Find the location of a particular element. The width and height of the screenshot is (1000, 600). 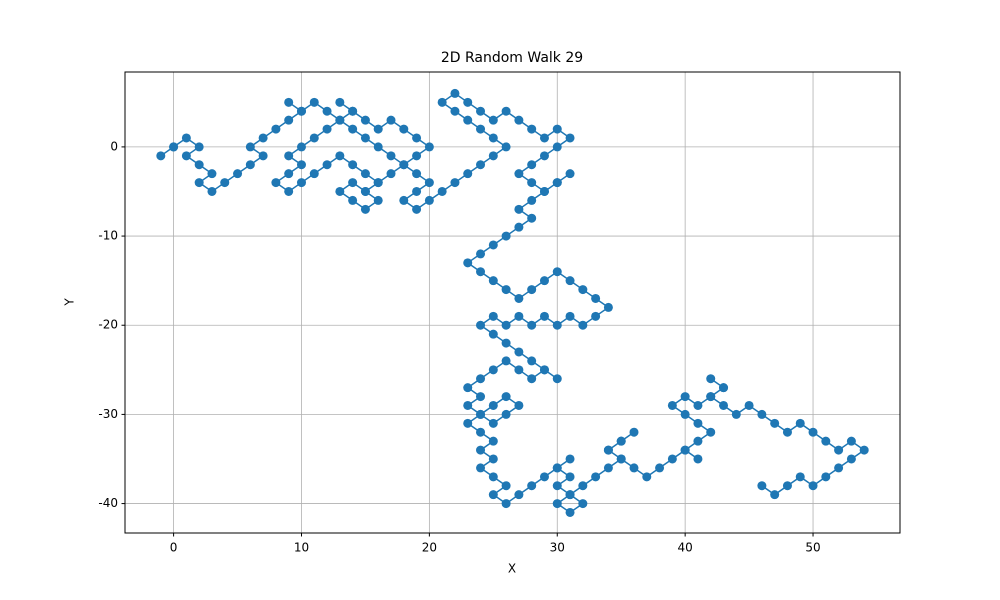

x-tick-label: 30 is located at coordinates (557, 548).